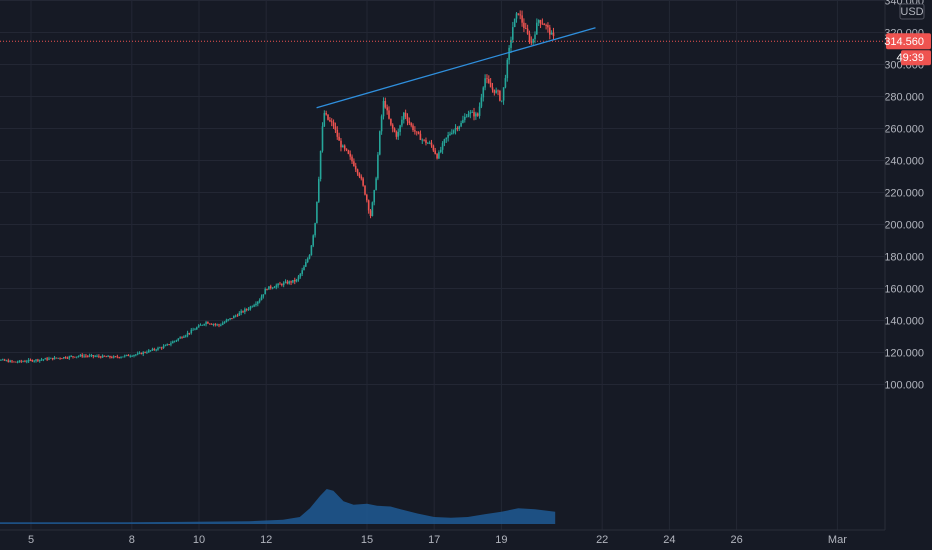 This screenshot has height=550, width=932. Describe the element at coordinates (278, 506) in the screenshot. I see `volume-area-shape` at that location.